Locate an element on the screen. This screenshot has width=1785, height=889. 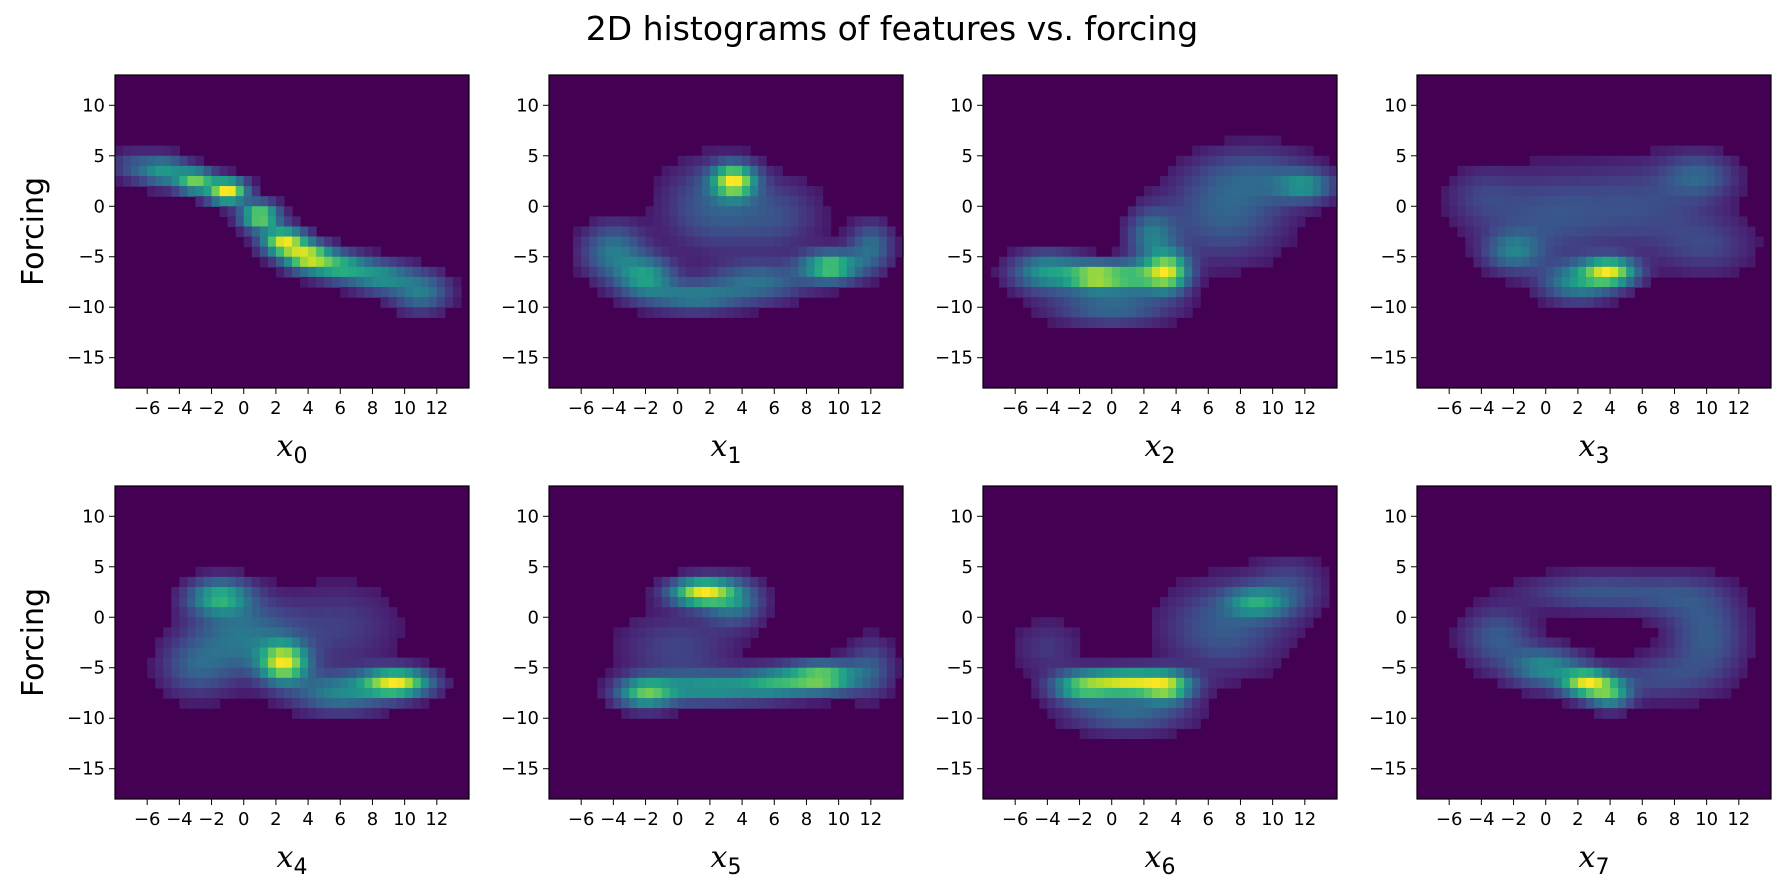
y-tick-label: −10 is located at coordinates (1388, 718).